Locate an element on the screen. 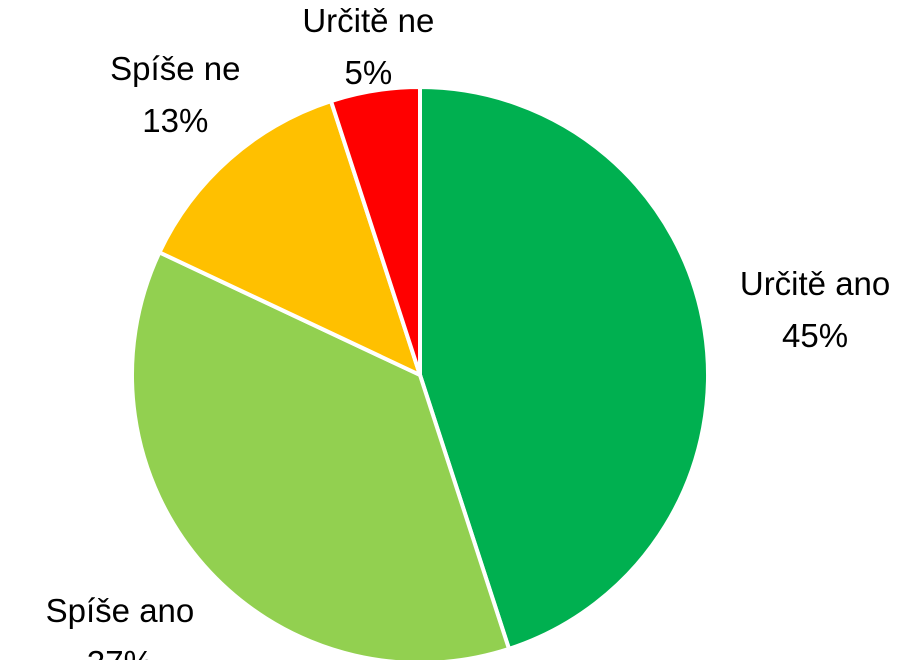  slice-label: Určitě ano is located at coordinates (815, 283).